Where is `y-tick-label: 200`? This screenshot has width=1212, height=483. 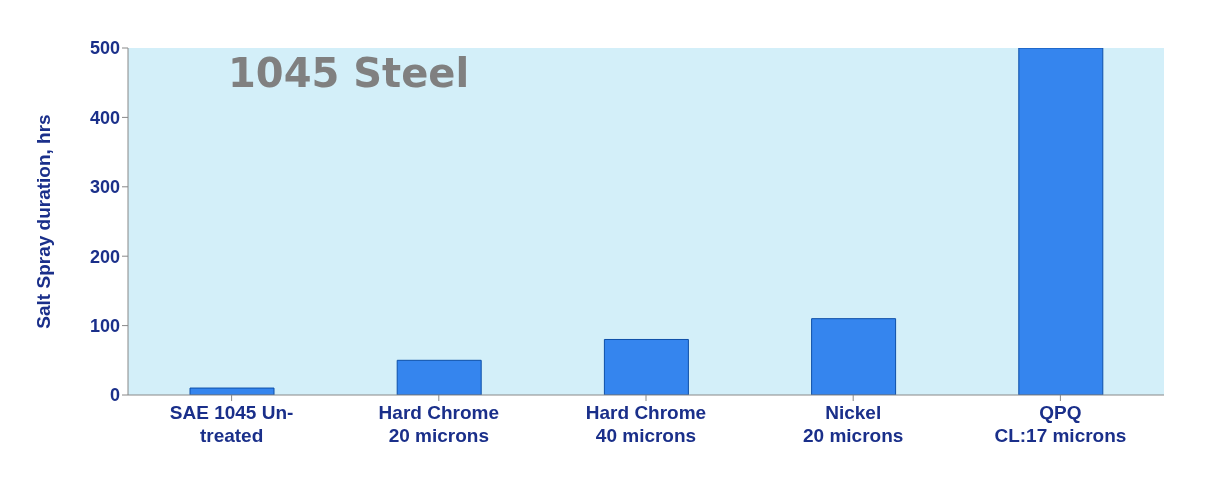 y-tick-label: 200 is located at coordinates (104, 256).